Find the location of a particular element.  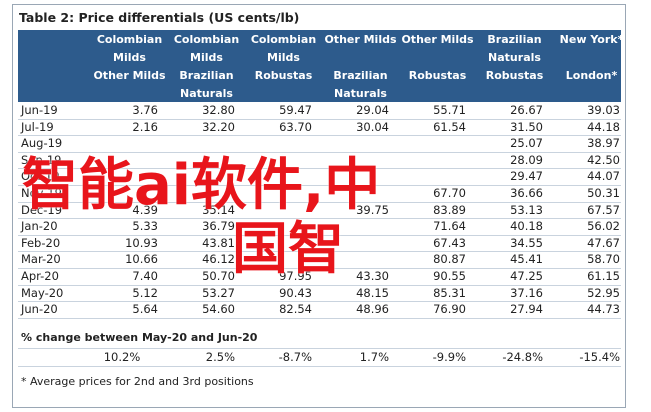

data-cell: 61.15 is located at coordinates (603, 276).